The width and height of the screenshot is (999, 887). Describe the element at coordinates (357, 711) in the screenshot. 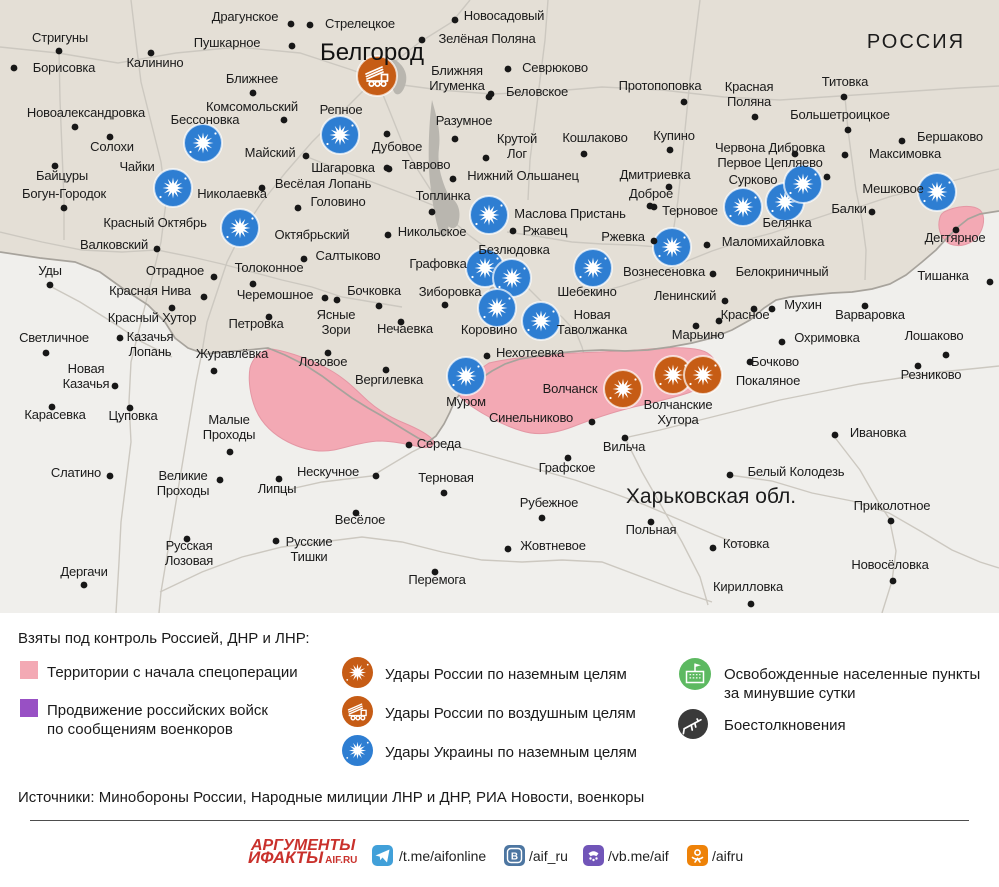

I see `russia-air-strike-icon` at that location.